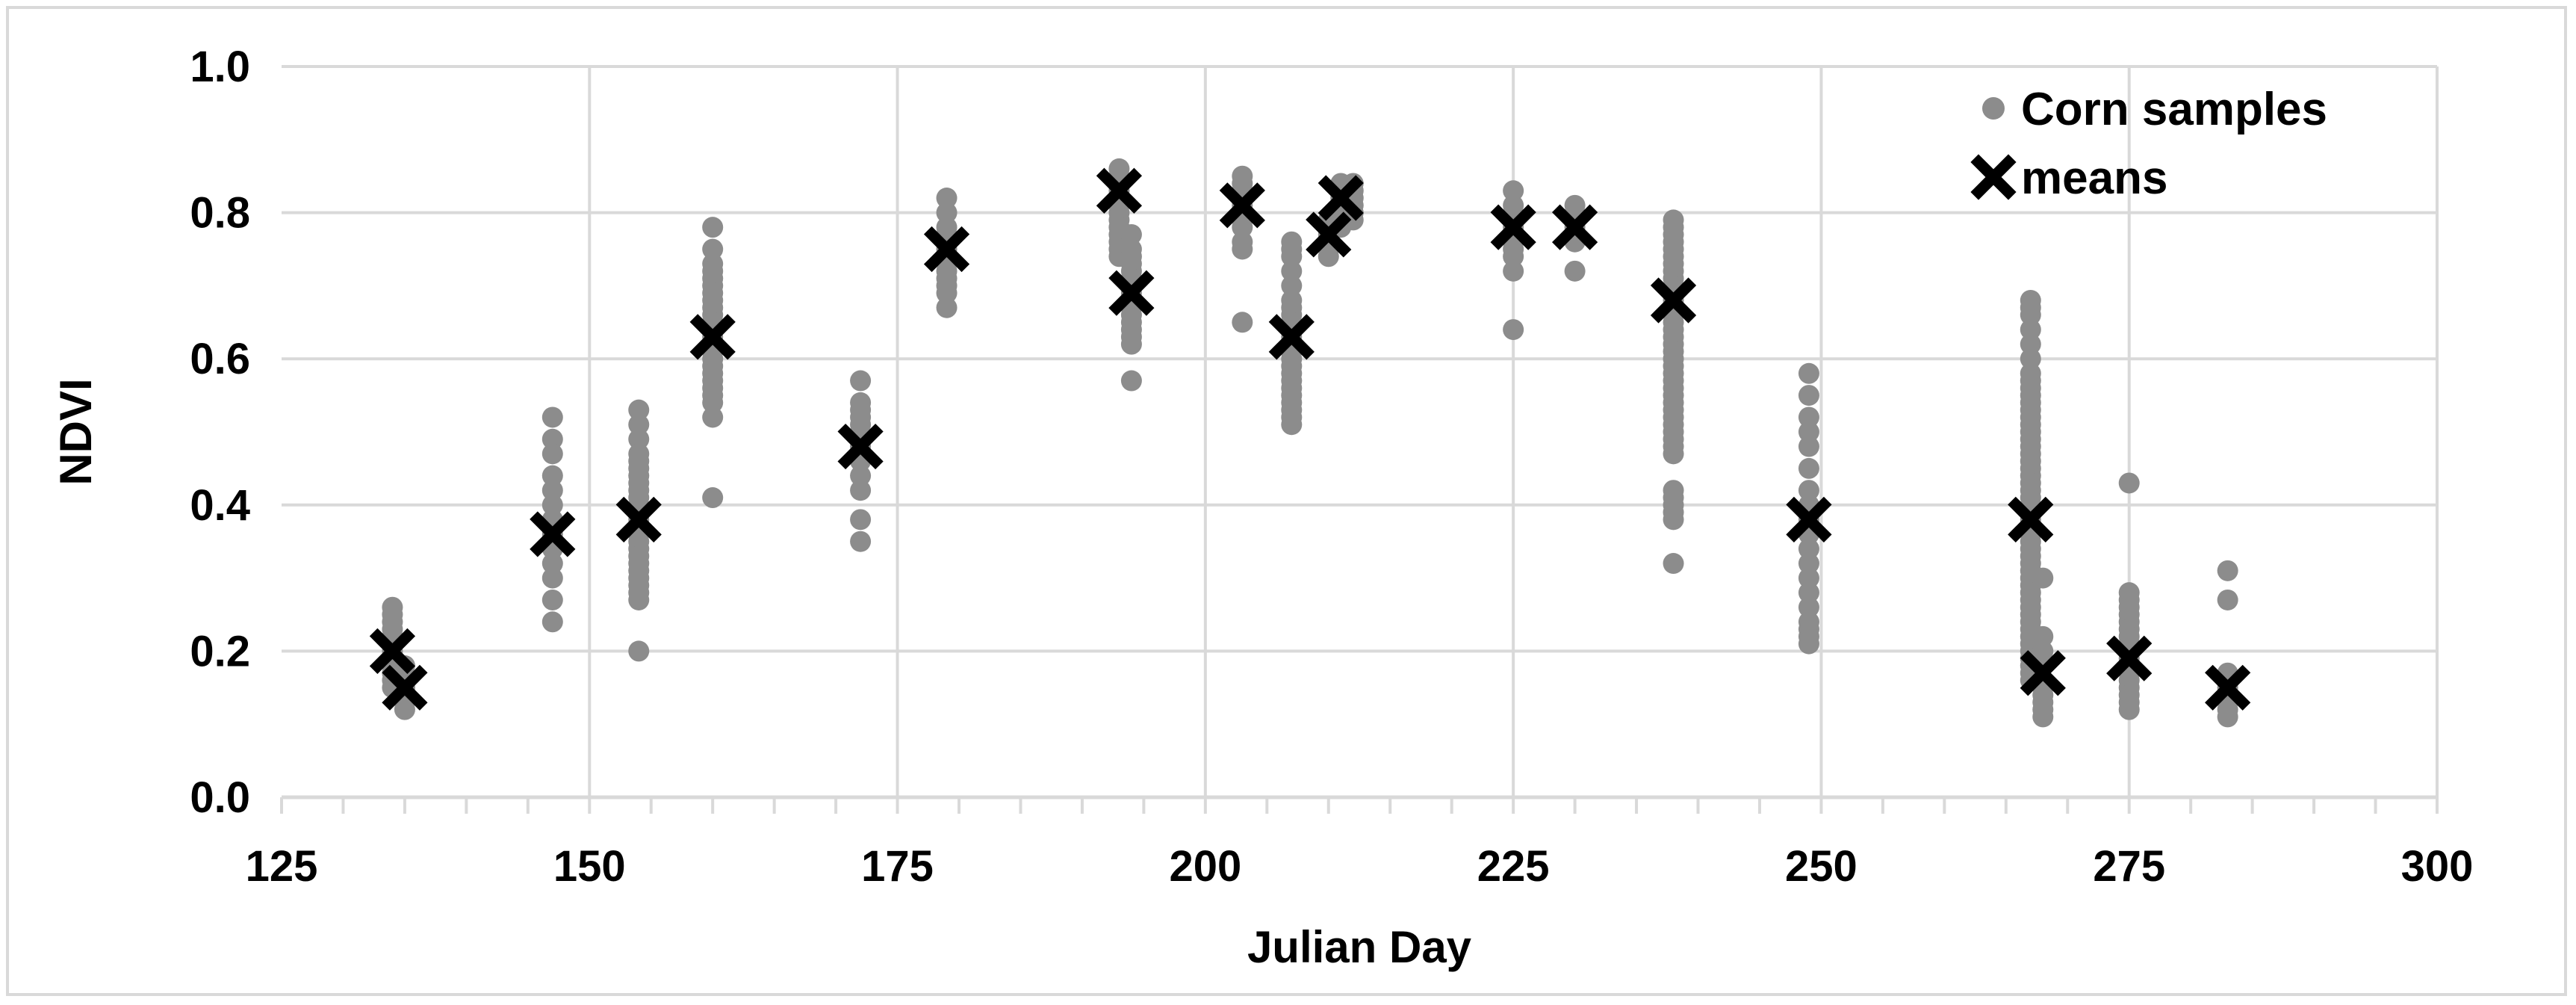  I want to click on legend-sample-marker, so click(1994, 108).